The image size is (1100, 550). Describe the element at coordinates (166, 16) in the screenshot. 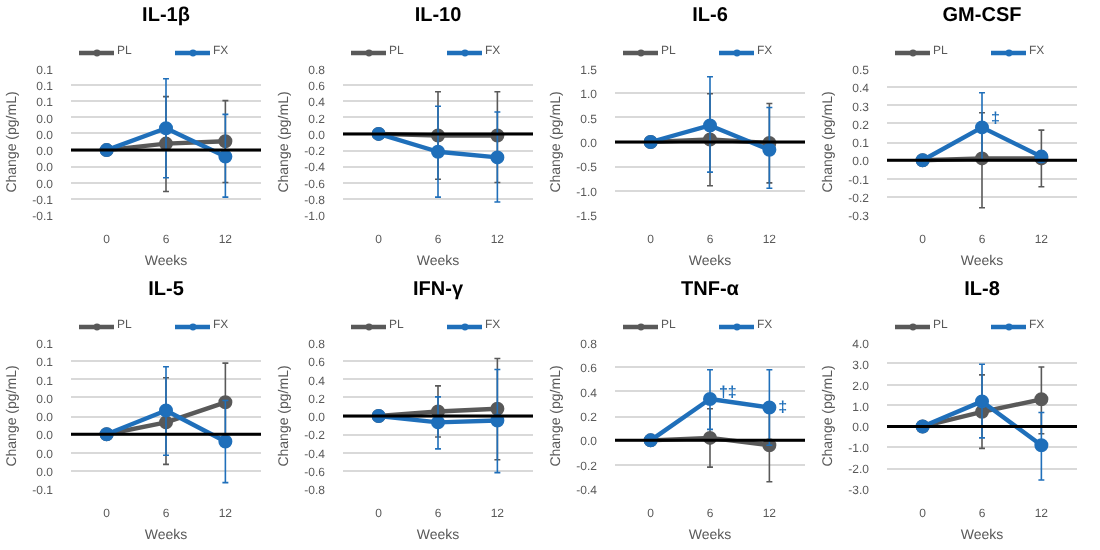

I see `chart-title: IL-1β` at that location.